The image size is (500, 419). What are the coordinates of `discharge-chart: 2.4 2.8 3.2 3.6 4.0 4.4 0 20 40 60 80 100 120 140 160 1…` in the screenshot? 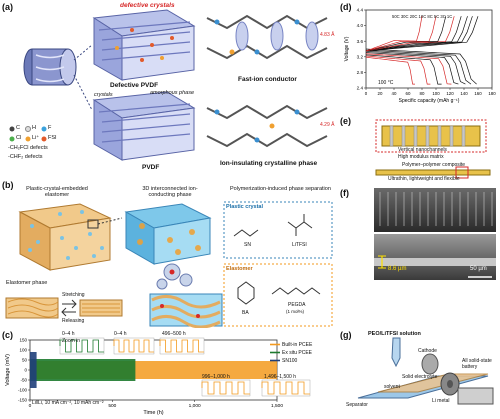 It's located at (420, 56).